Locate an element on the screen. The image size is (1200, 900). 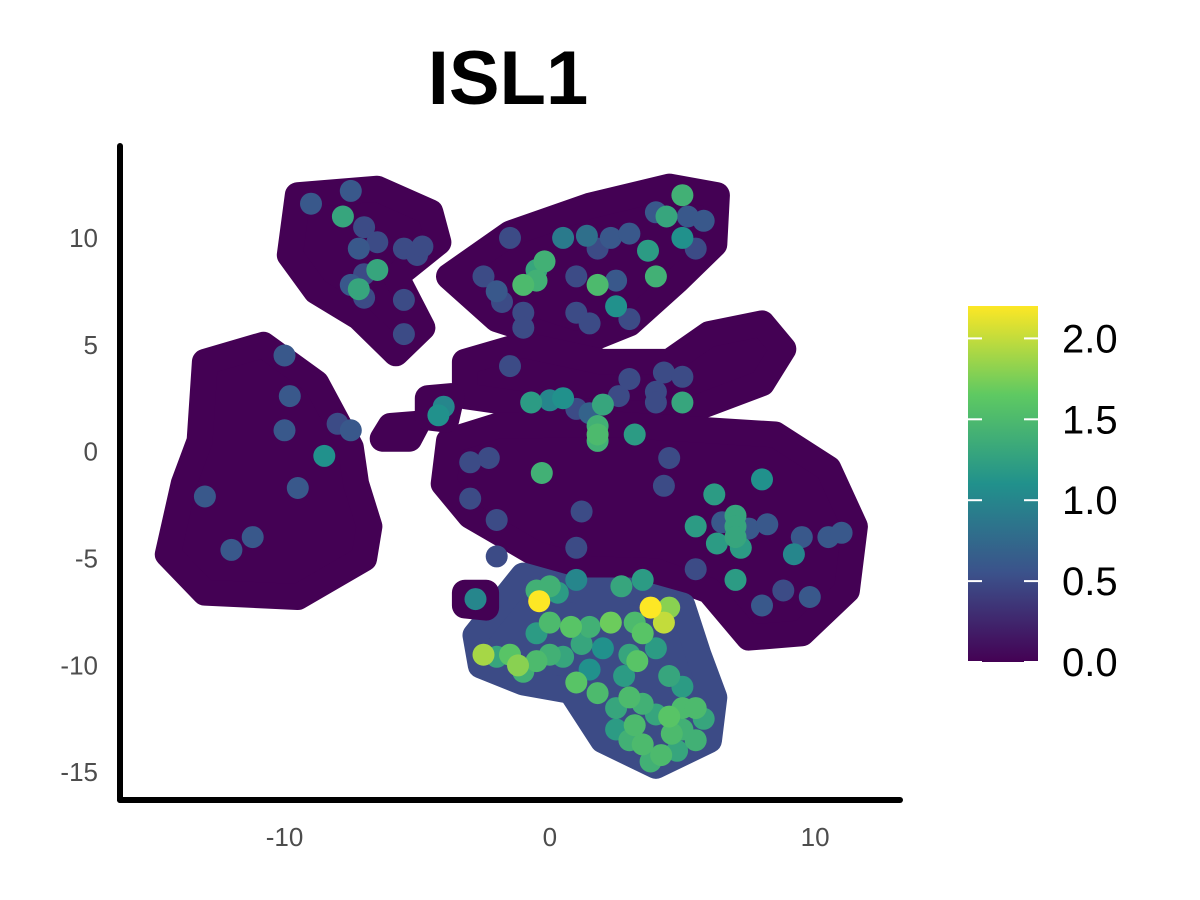
y-tick-labels: -15 -10 -5 0 5 10 is located at coordinates (79, 505).